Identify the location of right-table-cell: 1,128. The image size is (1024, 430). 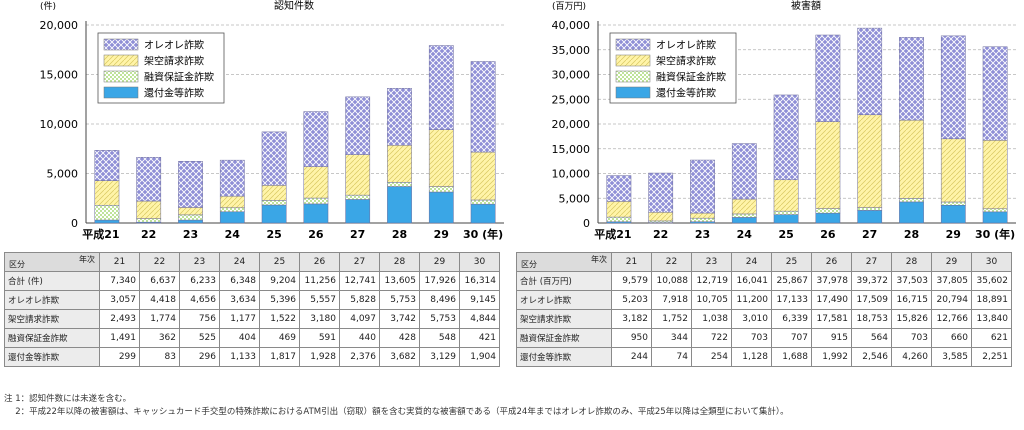
(751, 357).